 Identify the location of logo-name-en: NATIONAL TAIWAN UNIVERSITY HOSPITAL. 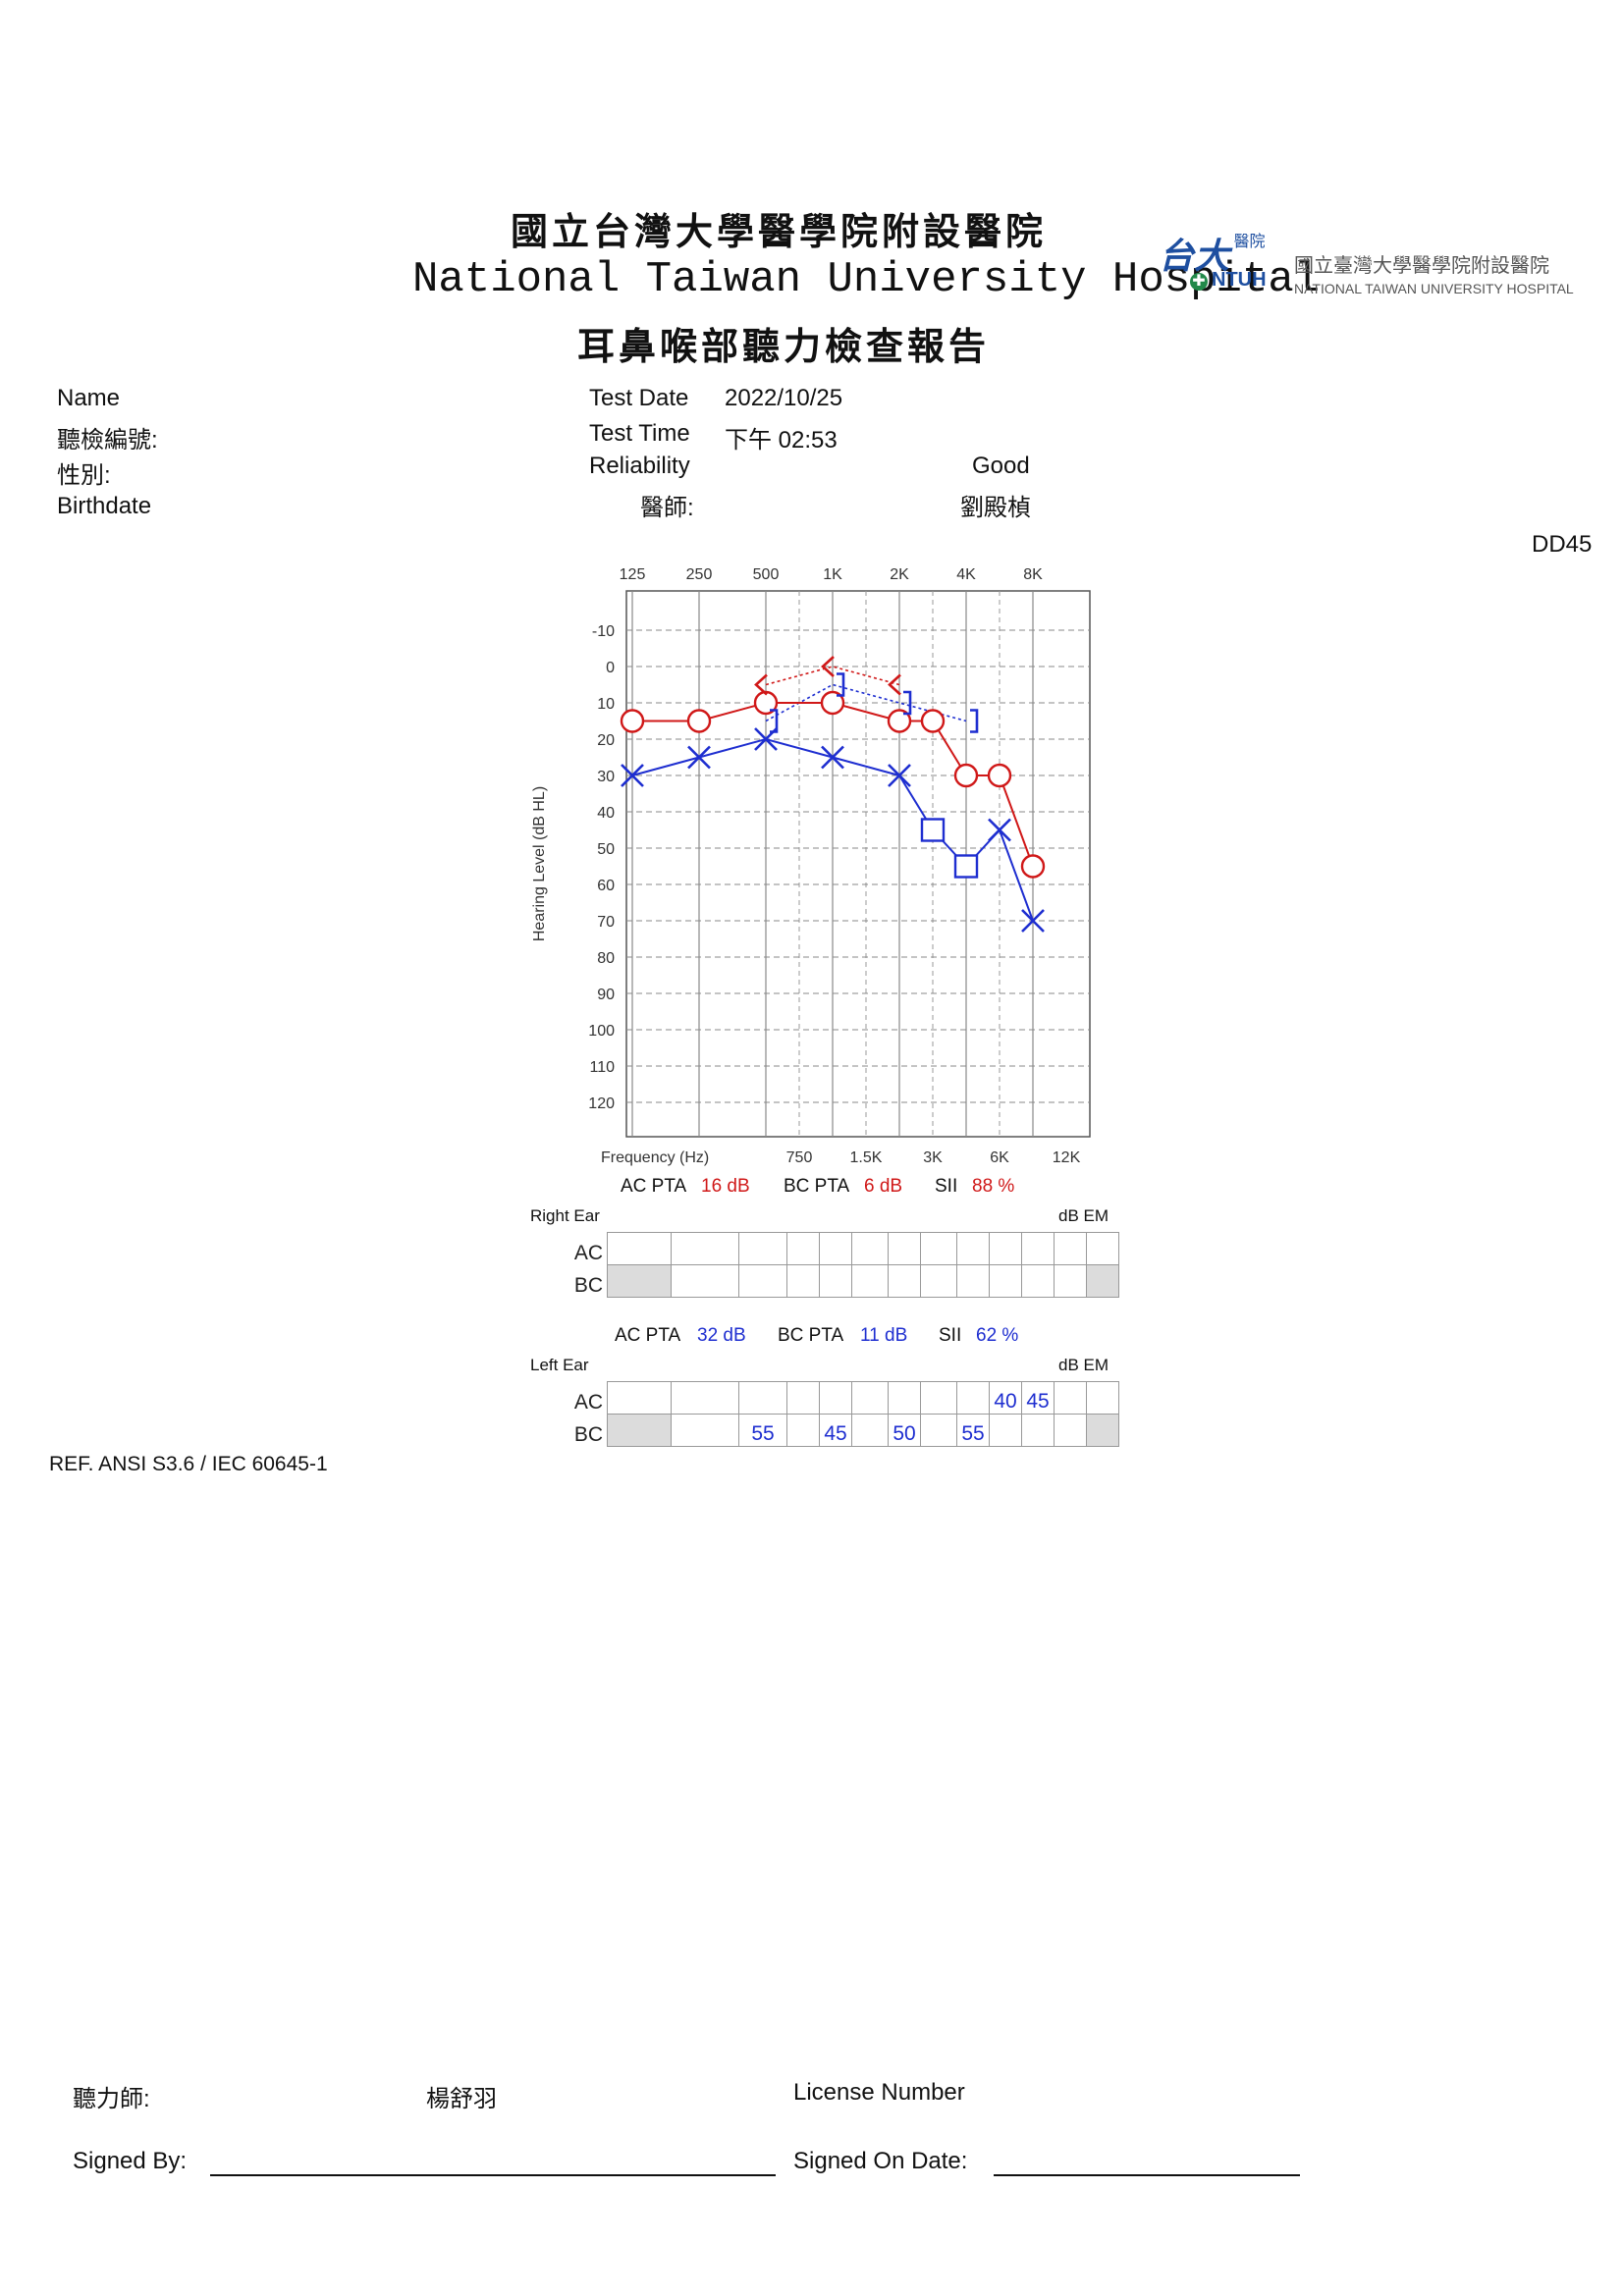
(1434, 289).